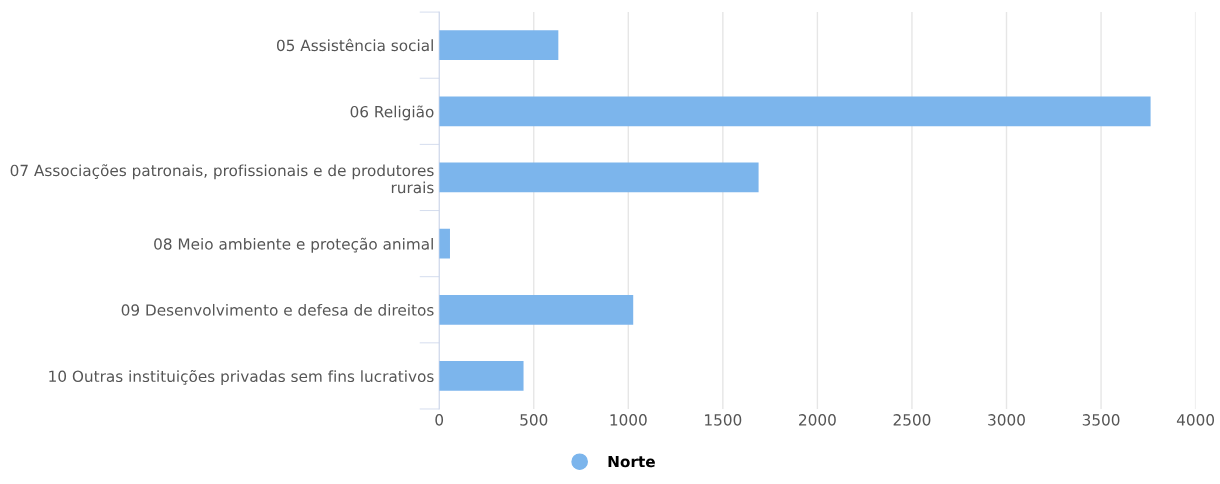  I want to click on x-tick-label: 4000, so click(1195, 420).